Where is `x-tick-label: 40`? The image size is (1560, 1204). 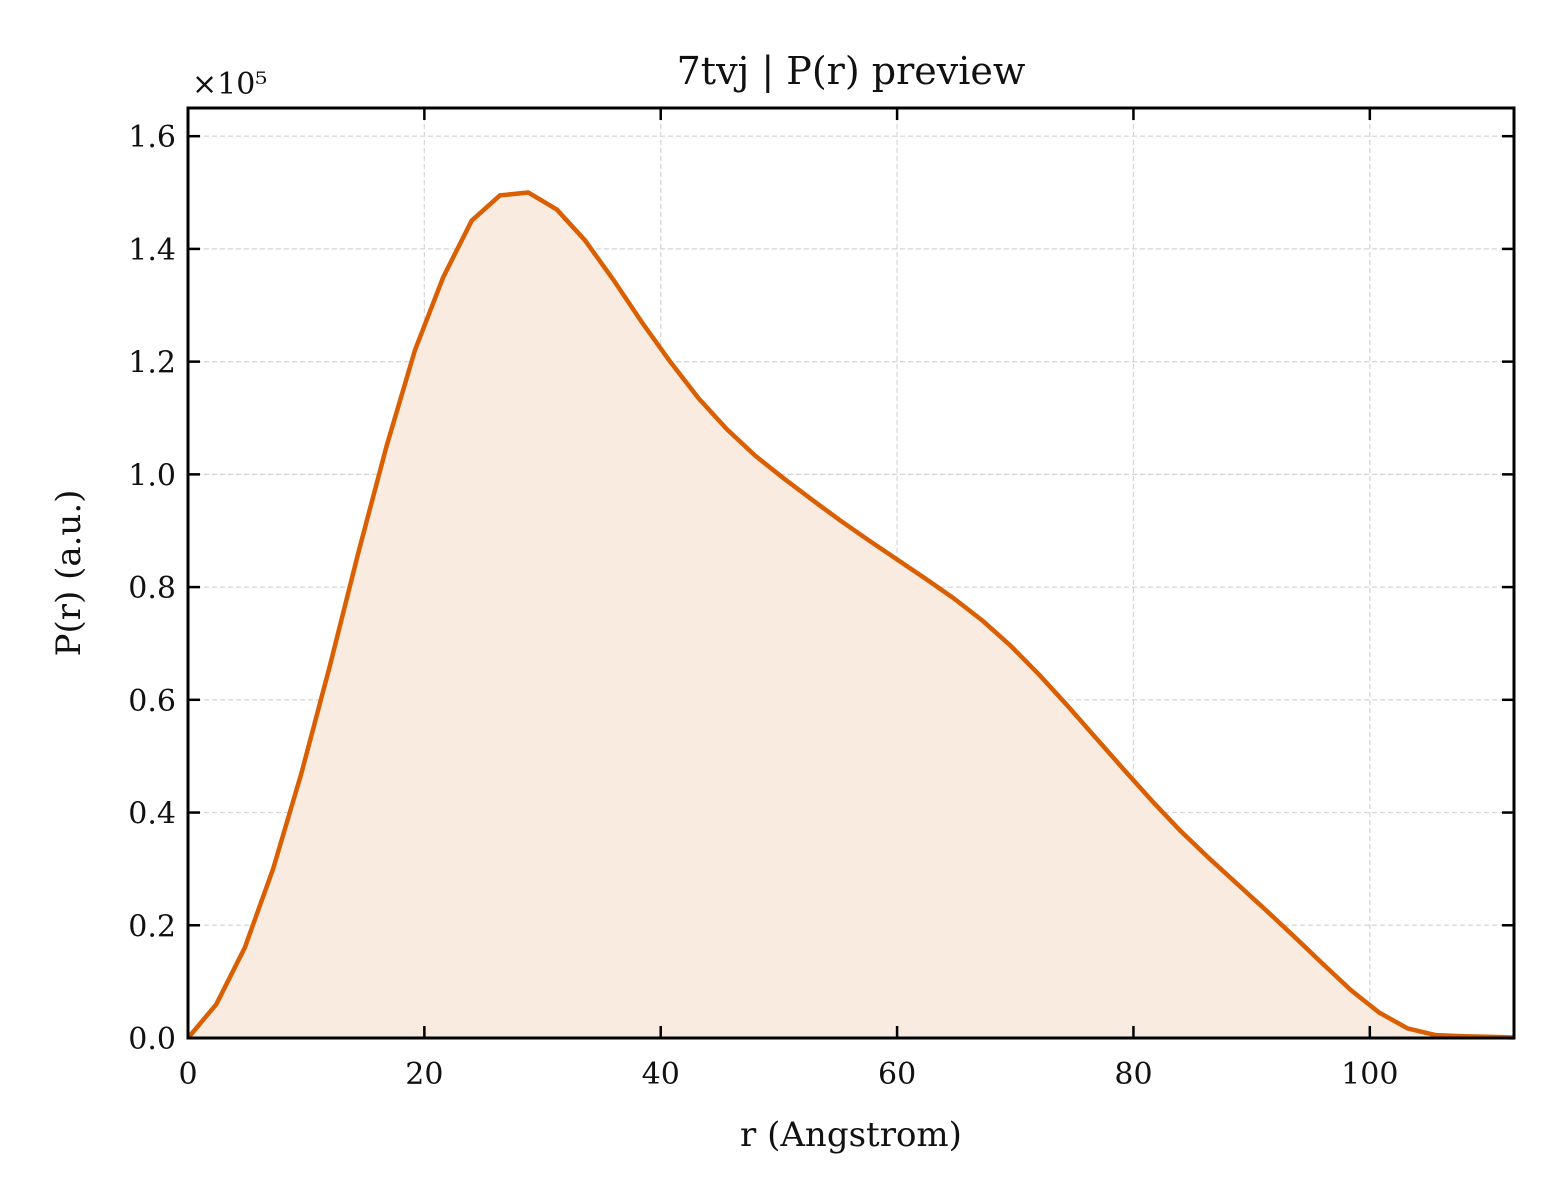
x-tick-label: 40 is located at coordinates (661, 1074).